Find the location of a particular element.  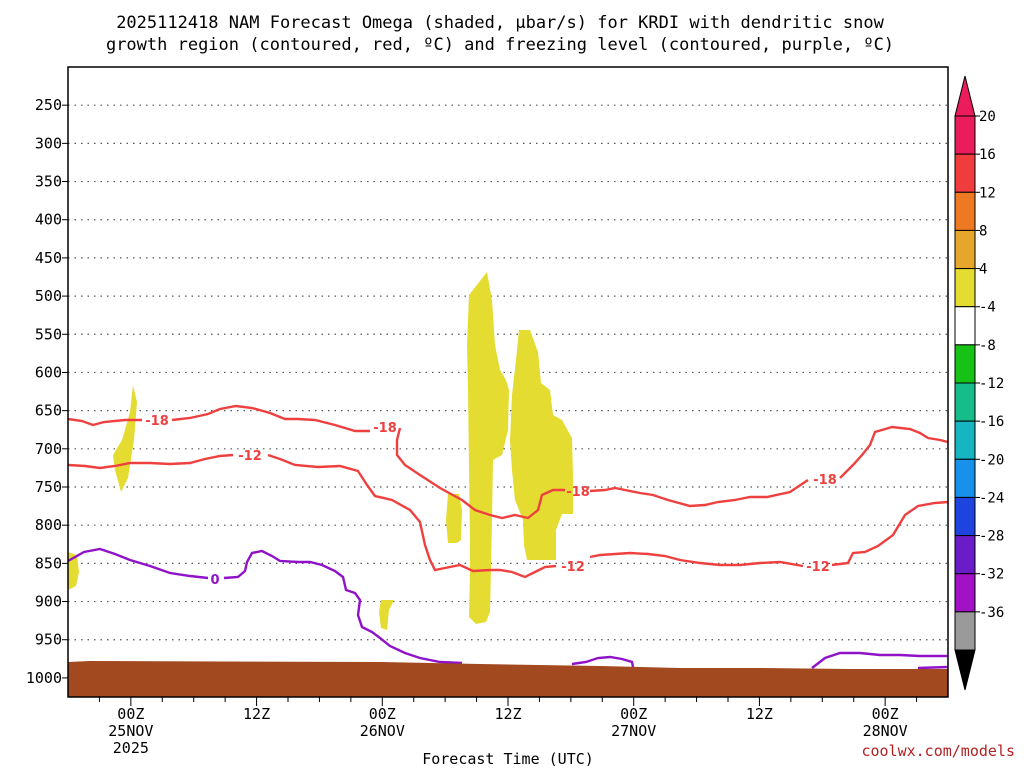

colorbar-label-5: -4 is located at coordinates (987, 308).